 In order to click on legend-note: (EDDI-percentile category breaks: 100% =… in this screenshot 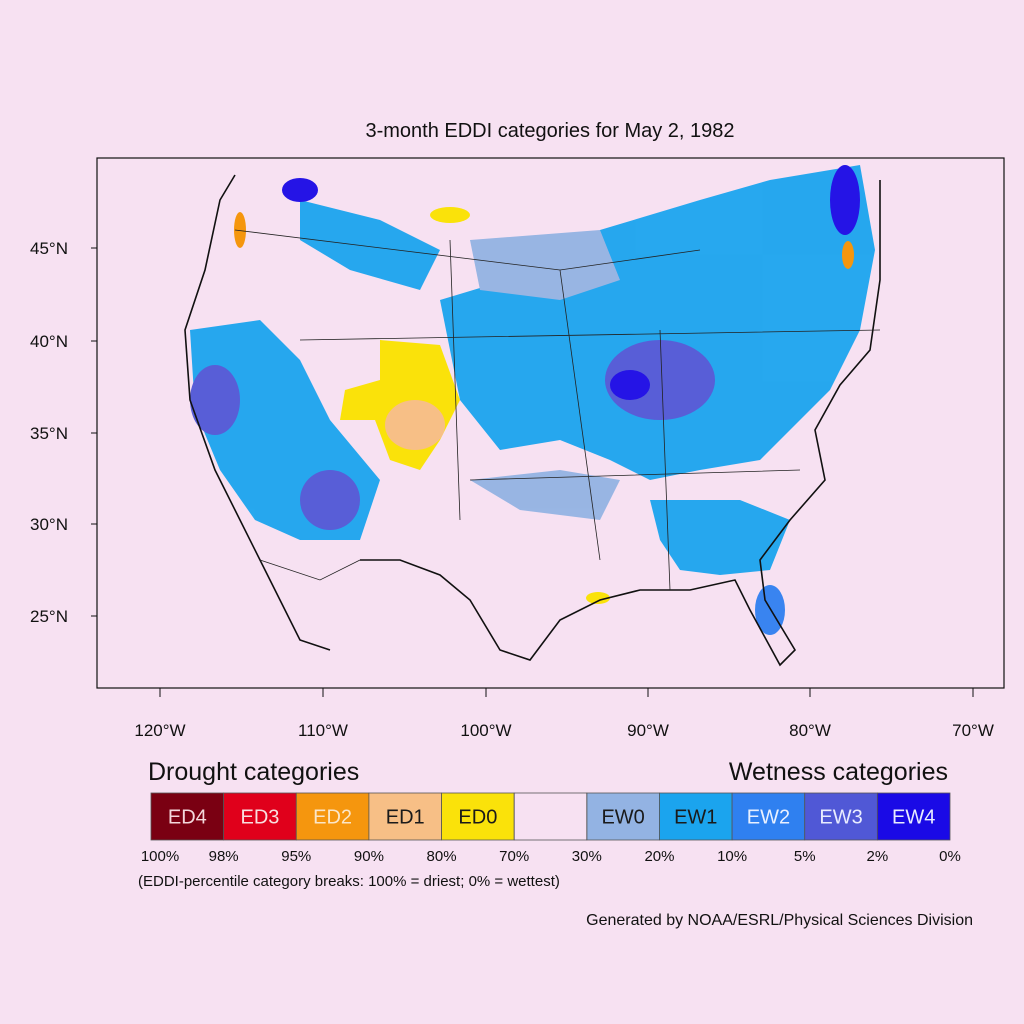, I will do `click(349, 881)`.